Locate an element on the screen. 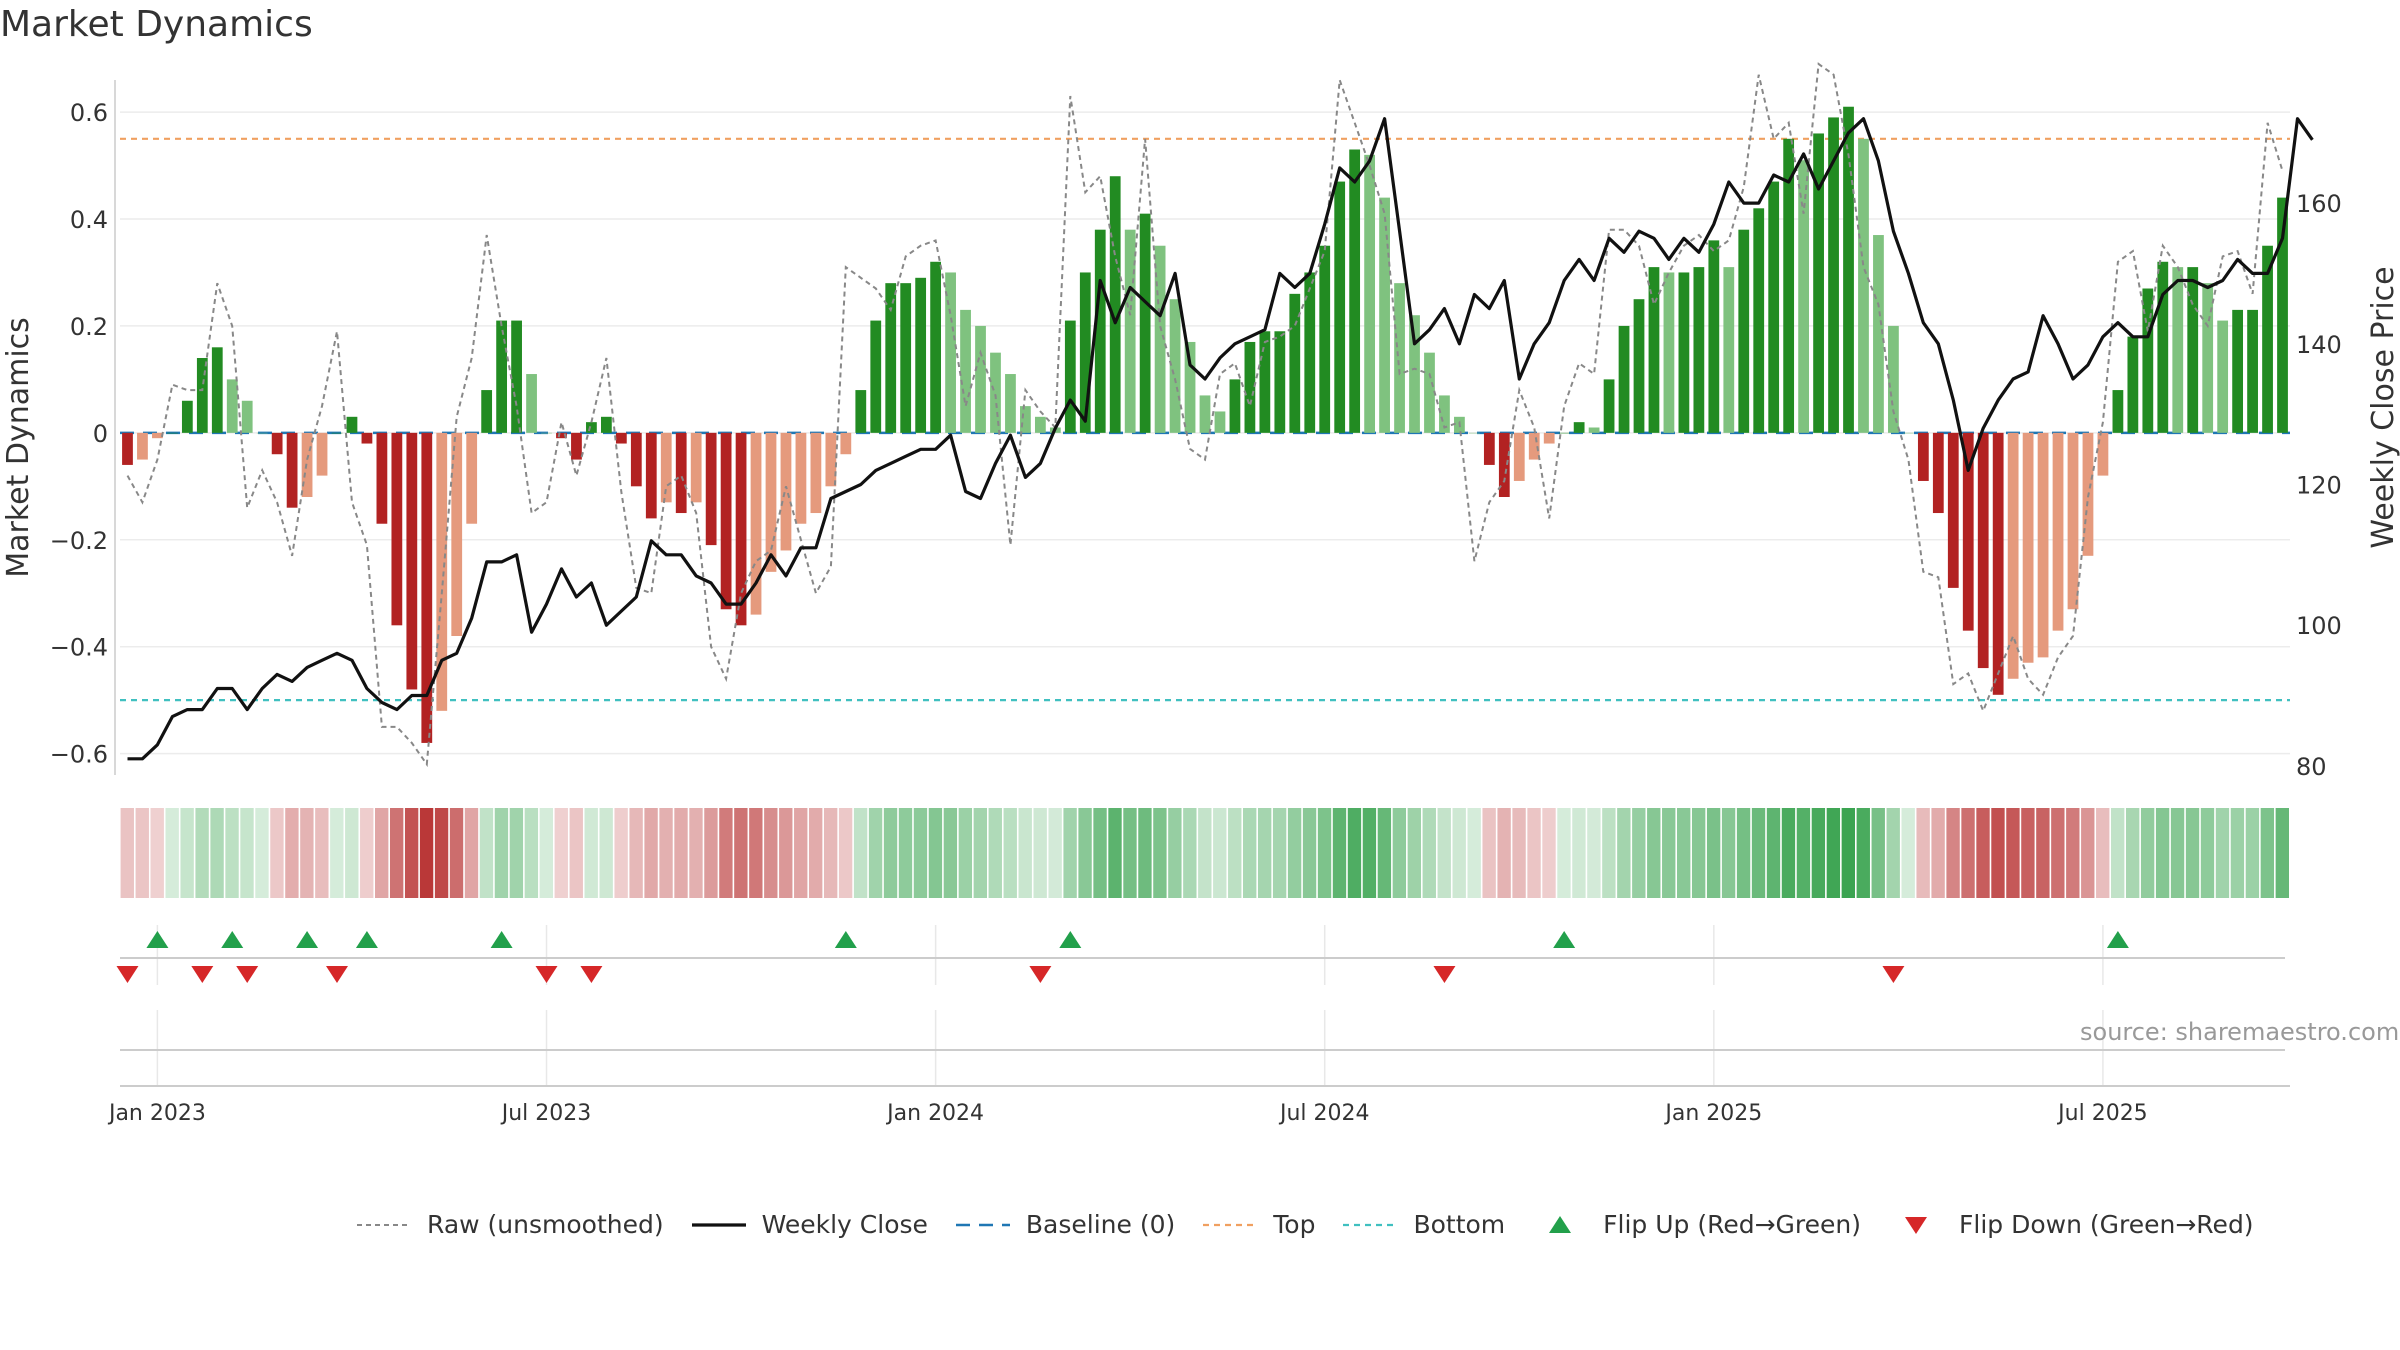 The height and width of the screenshot is (1350, 2400). x-tick-label: Jul 2023 is located at coordinates (546, 1113).